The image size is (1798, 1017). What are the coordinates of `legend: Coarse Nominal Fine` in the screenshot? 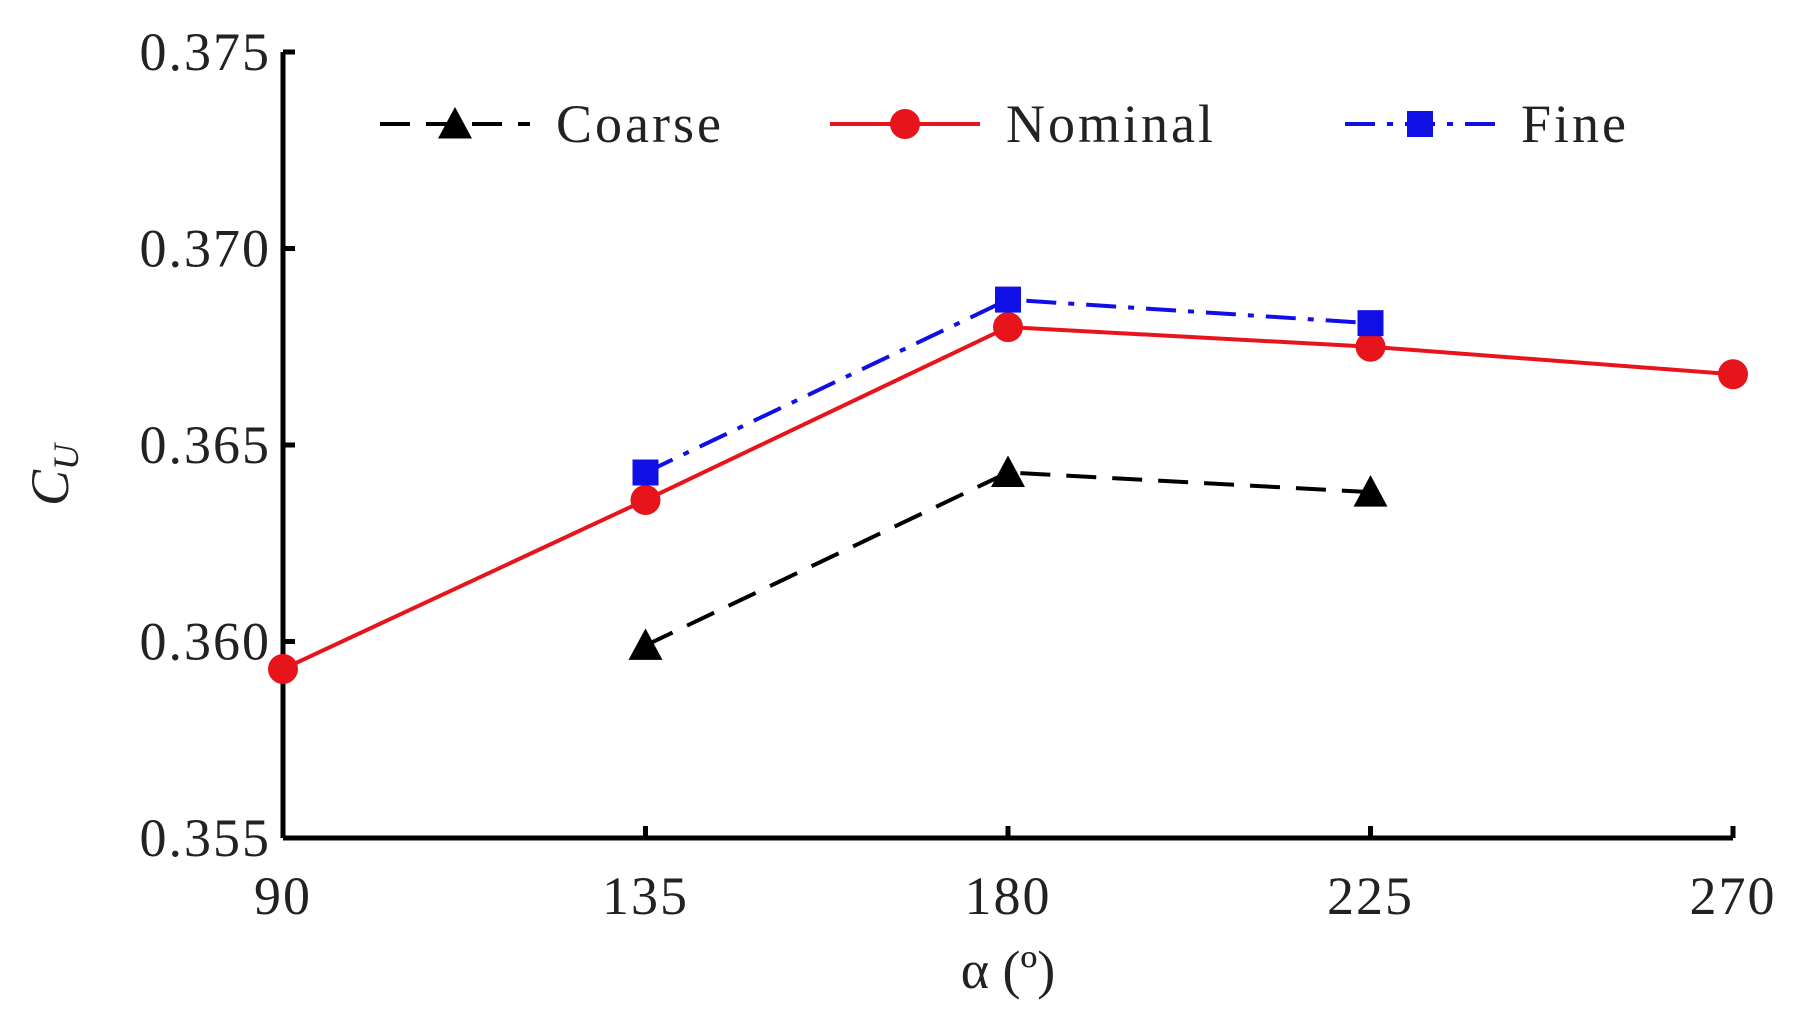 It's located at (1004, 124).